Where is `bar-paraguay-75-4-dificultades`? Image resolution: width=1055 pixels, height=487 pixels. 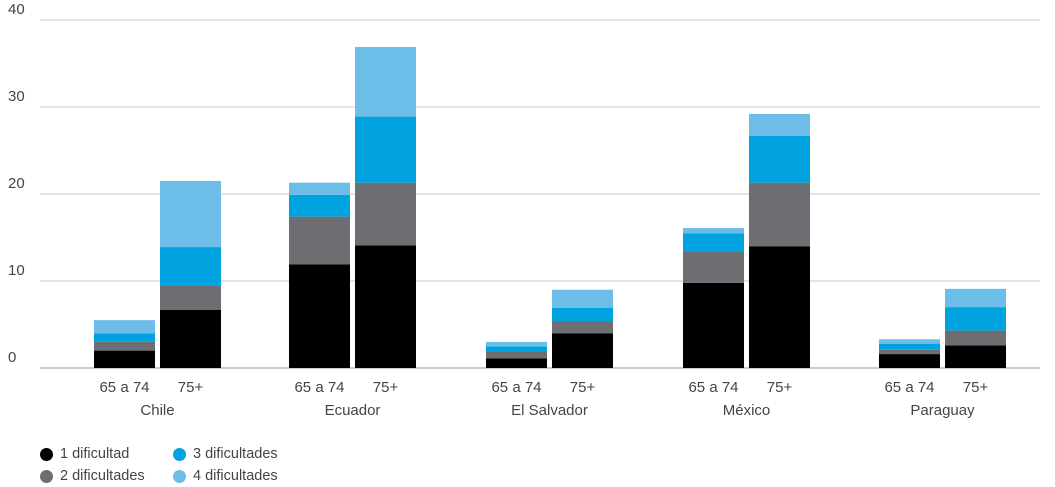
bar-paraguay-75-4-dificultades is located at coordinates (975, 298).